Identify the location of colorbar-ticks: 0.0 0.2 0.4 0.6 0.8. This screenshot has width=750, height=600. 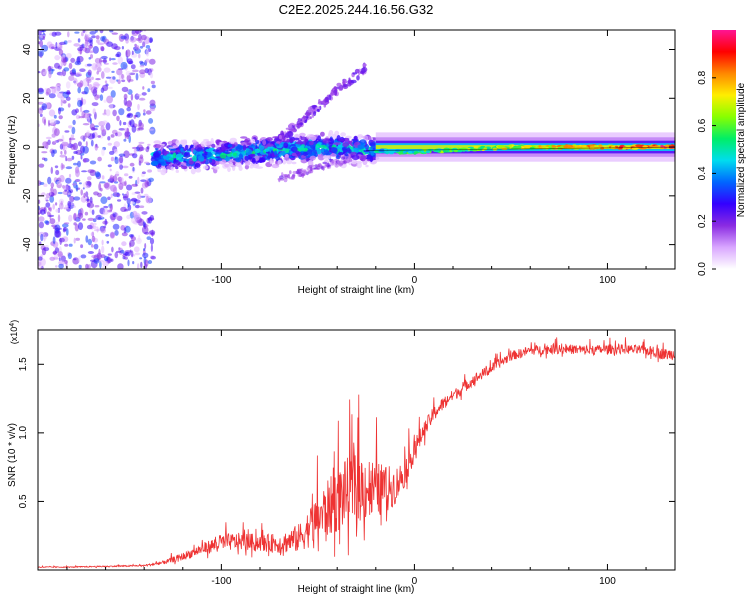
(706, 173).